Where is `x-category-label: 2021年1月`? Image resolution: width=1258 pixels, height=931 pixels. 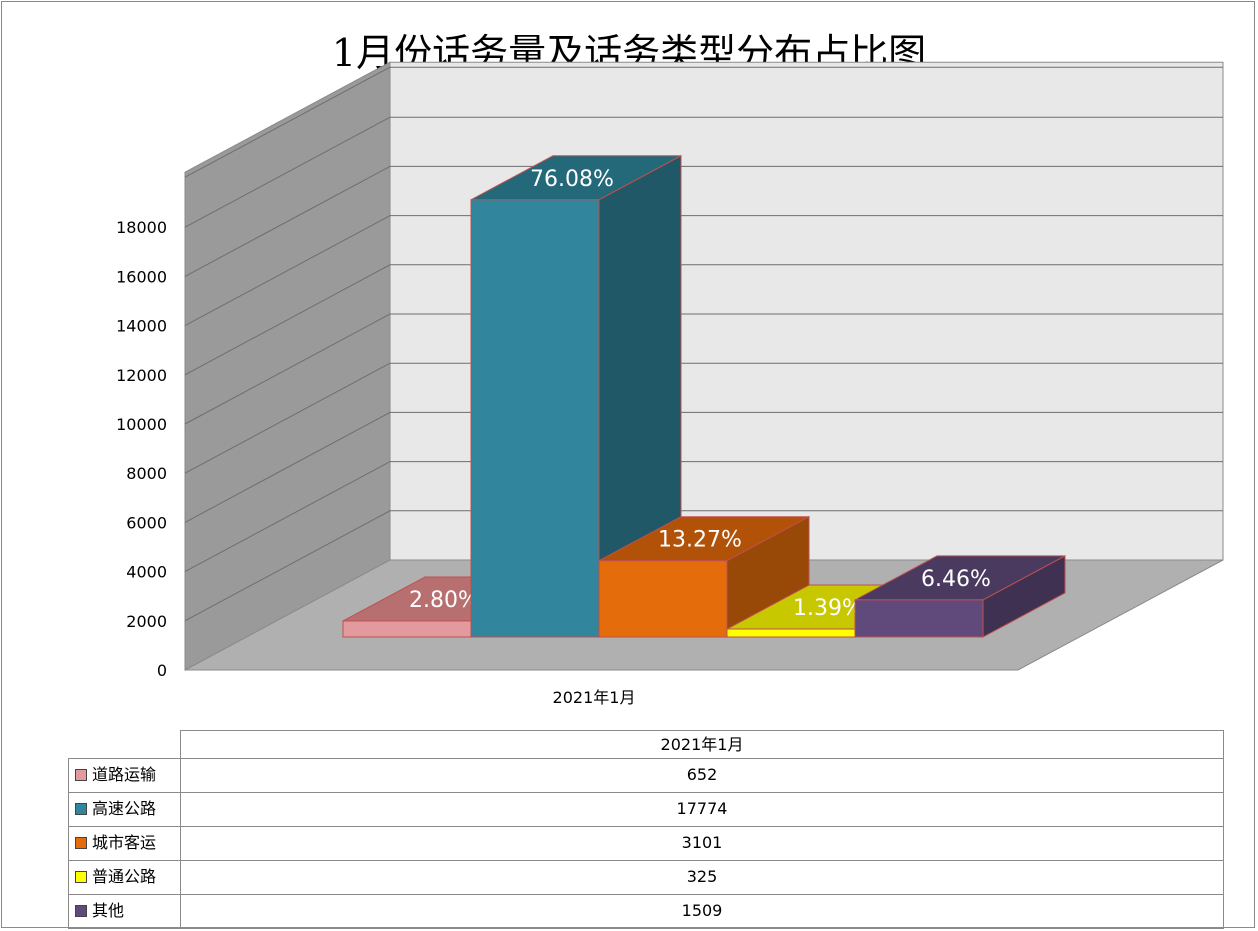
x-category-label: 2021年1月 is located at coordinates (594, 697).